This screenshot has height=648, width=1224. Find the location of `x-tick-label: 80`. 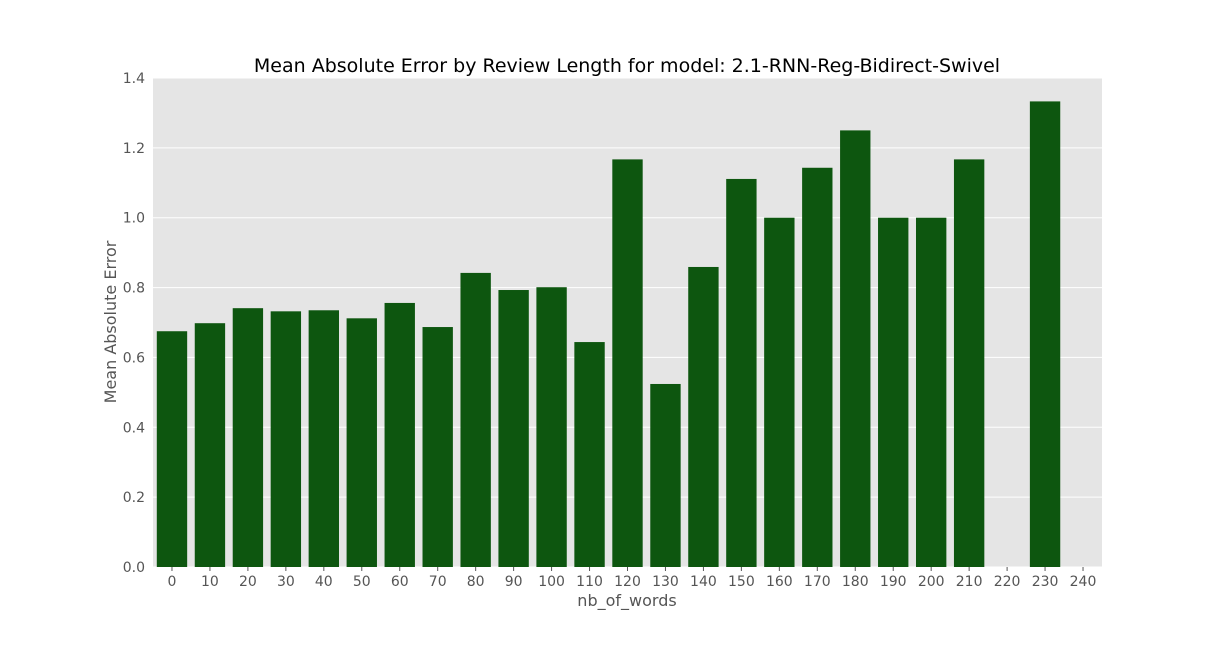

x-tick-label: 80 is located at coordinates (476, 582).